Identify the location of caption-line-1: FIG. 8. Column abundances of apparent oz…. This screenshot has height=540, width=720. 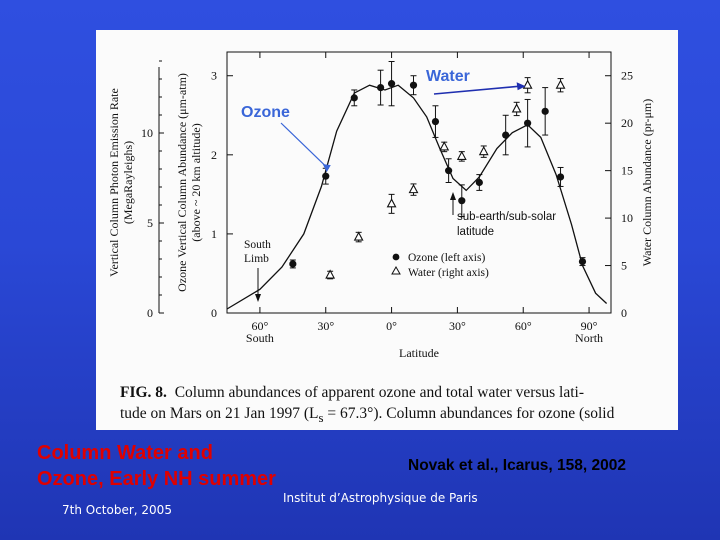
(395, 392).